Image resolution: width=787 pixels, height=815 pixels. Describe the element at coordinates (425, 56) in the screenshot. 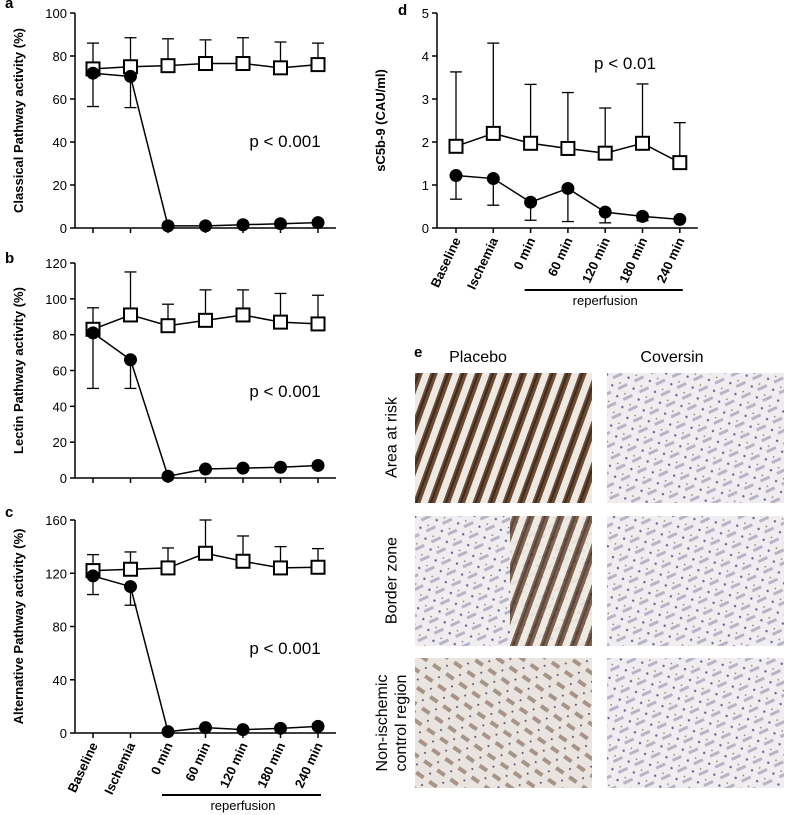

I see `y-tick-label: 4` at that location.